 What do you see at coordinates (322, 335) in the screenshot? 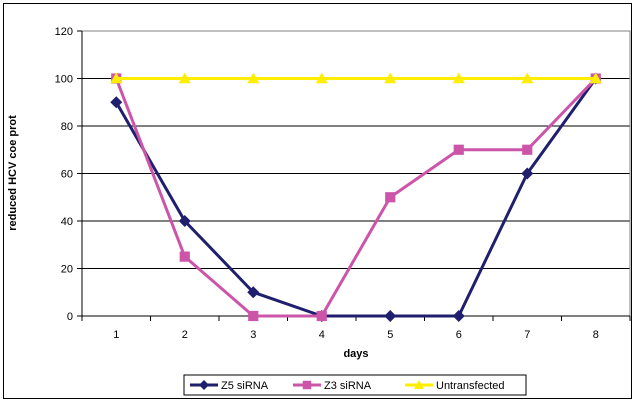
I see `x-tick-label: 4` at bounding box center [322, 335].